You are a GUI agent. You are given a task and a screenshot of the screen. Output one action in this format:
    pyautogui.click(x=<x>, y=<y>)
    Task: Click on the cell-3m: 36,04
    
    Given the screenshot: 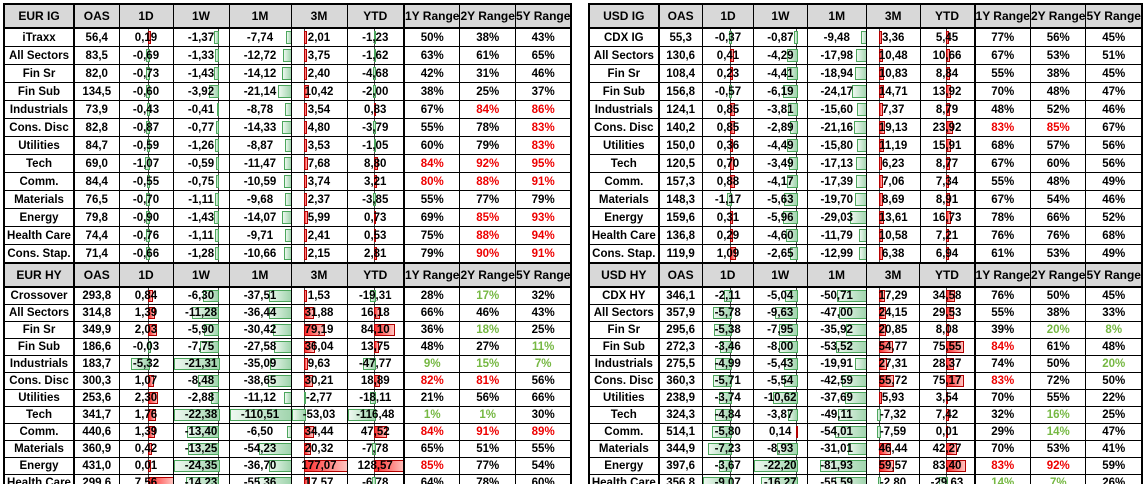 What is the action you would take?
    pyautogui.click(x=319, y=347)
    